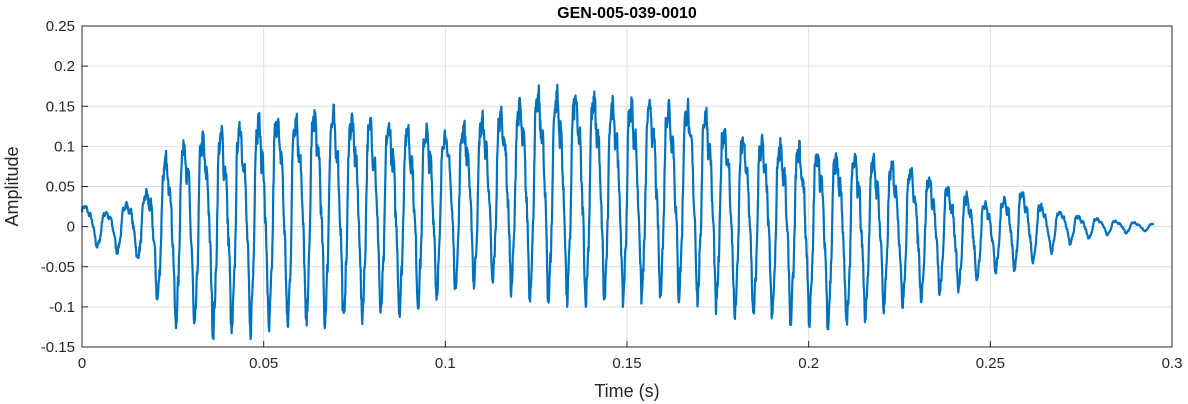 The height and width of the screenshot is (404, 1188). I want to click on y-tick-label: 0.1, so click(64, 146).